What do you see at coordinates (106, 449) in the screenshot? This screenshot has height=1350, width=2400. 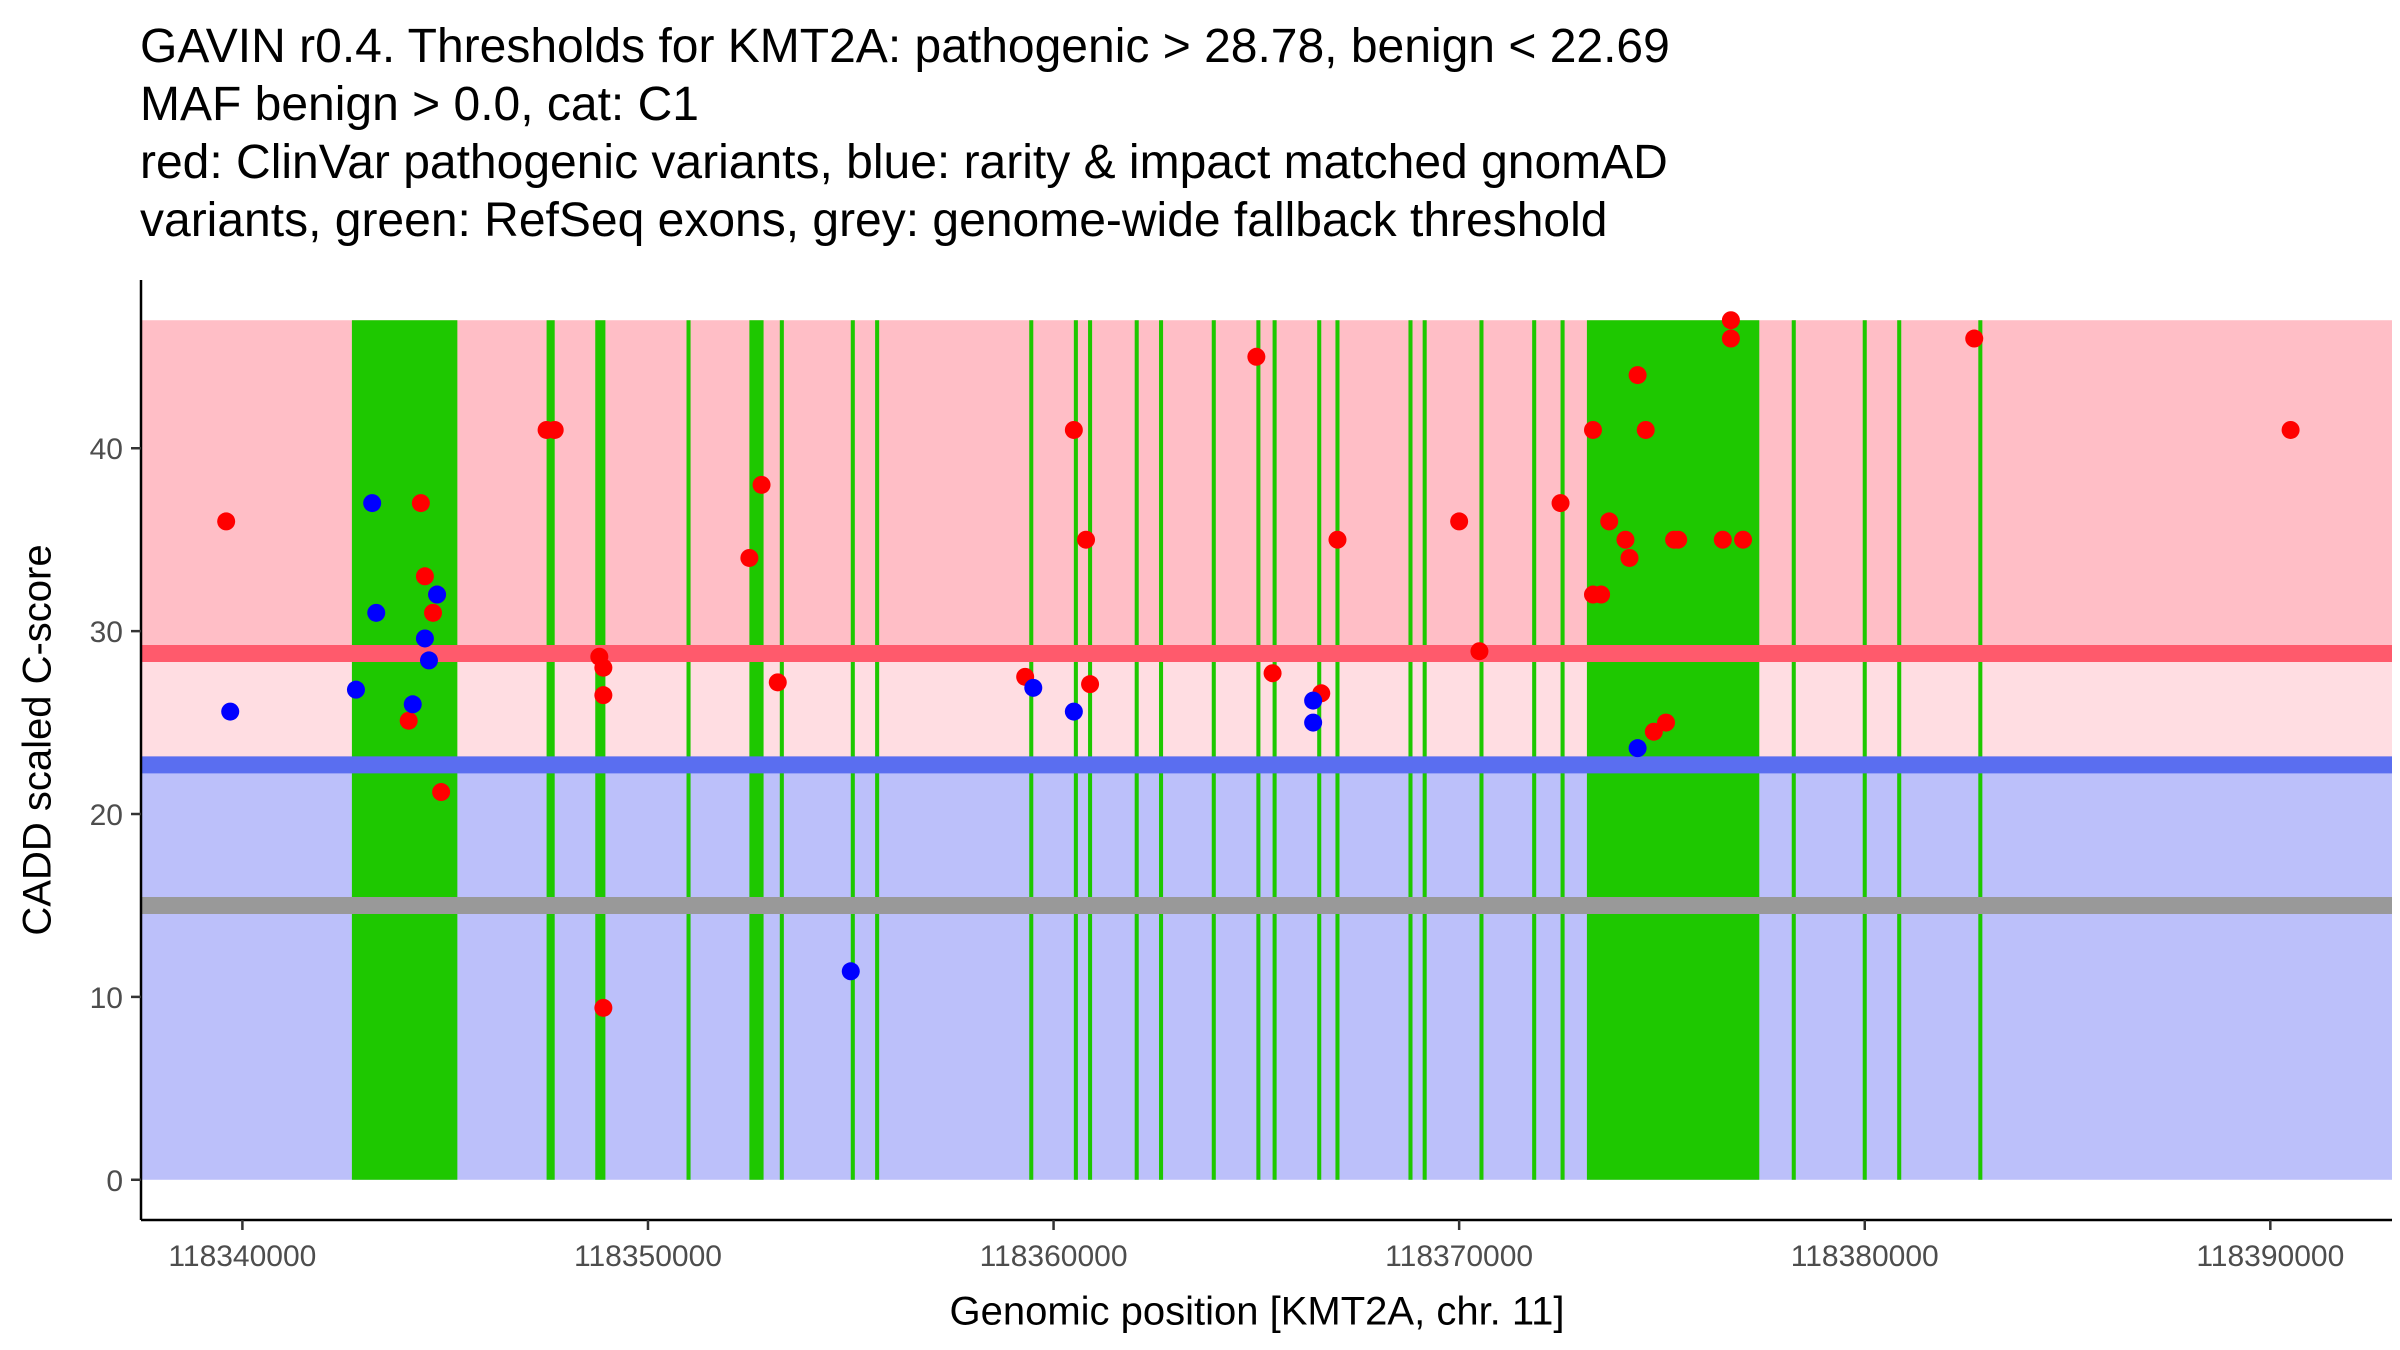 I see `y-tick-label: 40` at bounding box center [106, 449].